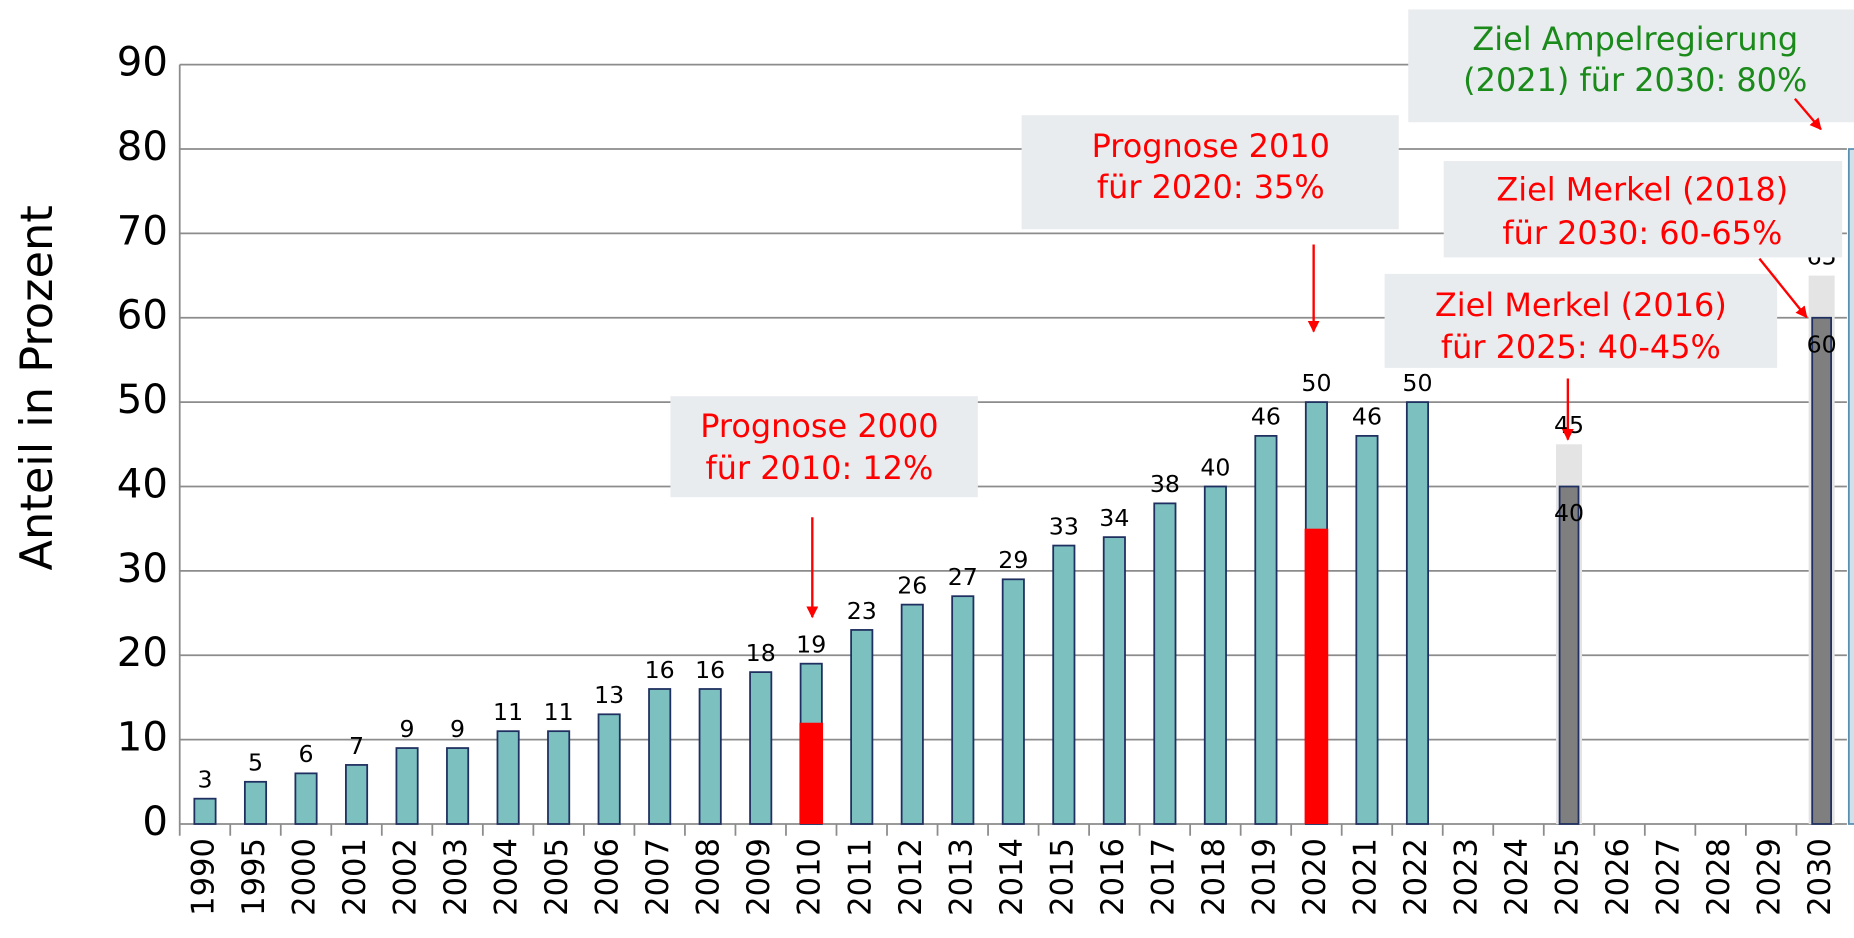 The height and width of the screenshot is (938, 1854). What do you see at coordinates (1642, 190) in the screenshot?
I see `annotation-text: Ziel Merkel (2018)` at bounding box center [1642, 190].